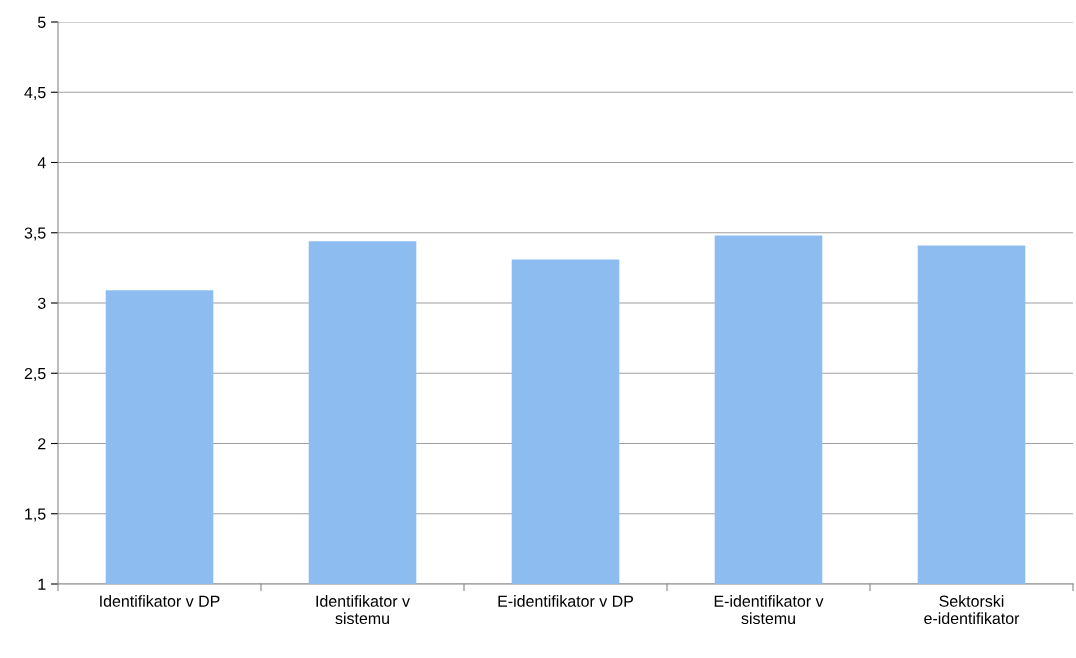 This screenshot has height=658, width=1076. Describe the element at coordinates (160, 601) in the screenshot. I see `x-tick-label: Identifikator v DP` at that location.